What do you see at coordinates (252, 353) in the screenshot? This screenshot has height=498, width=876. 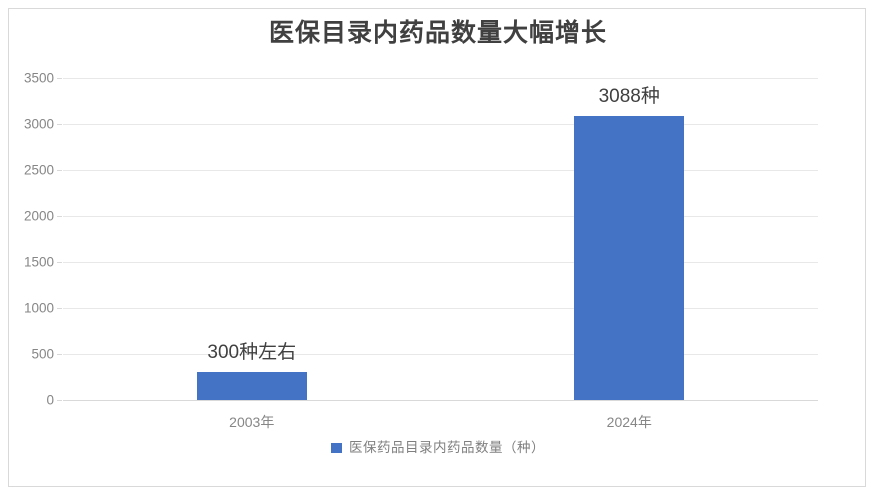 I see `bar-data-label: 300种左右` at bounding box center [252, 353].